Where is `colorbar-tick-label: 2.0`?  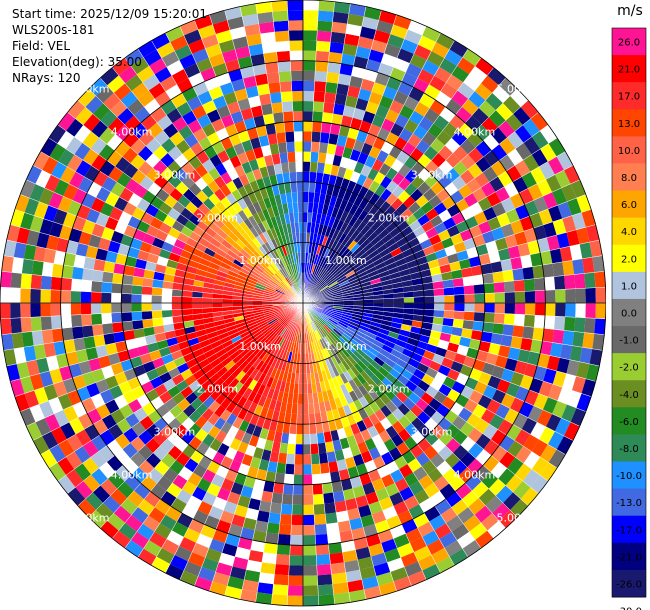 colorbar-tick-label: 2.0 is located at coordinates (629, 259).